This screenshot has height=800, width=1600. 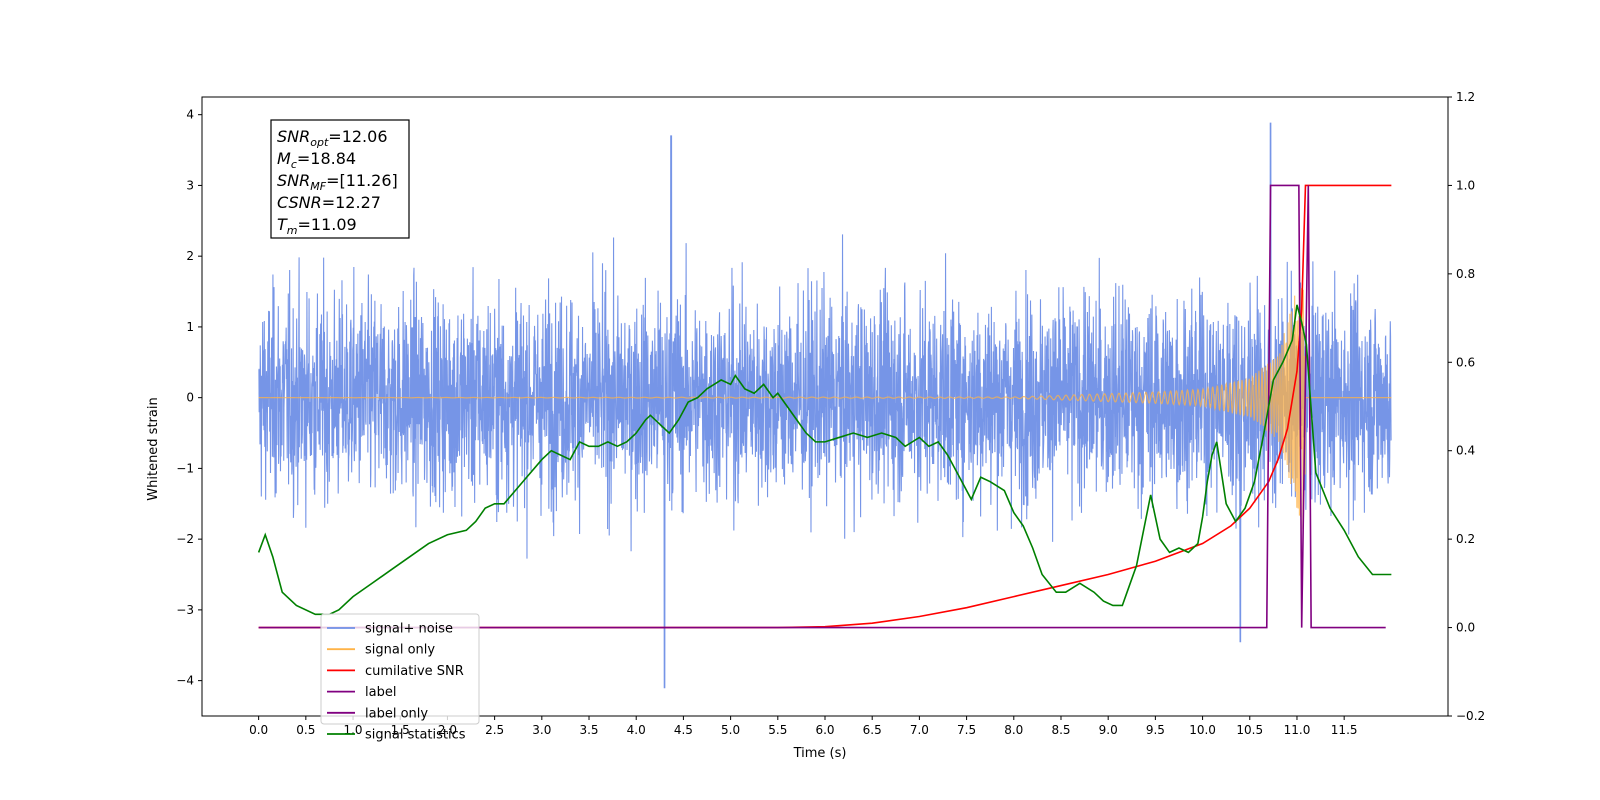 I want to click on x-tick-label: 5.0, so click(x=730, y=730).